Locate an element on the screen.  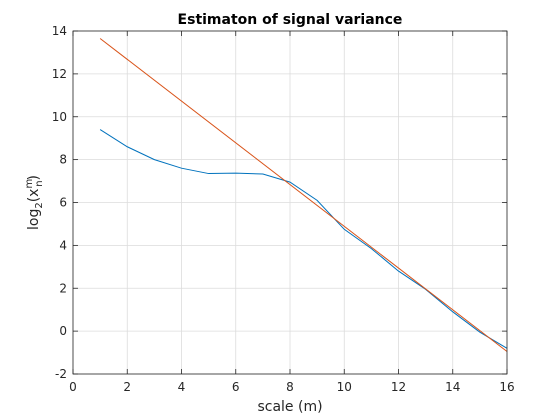
y-tick-label: 14 is located at coordinates (59, 31).